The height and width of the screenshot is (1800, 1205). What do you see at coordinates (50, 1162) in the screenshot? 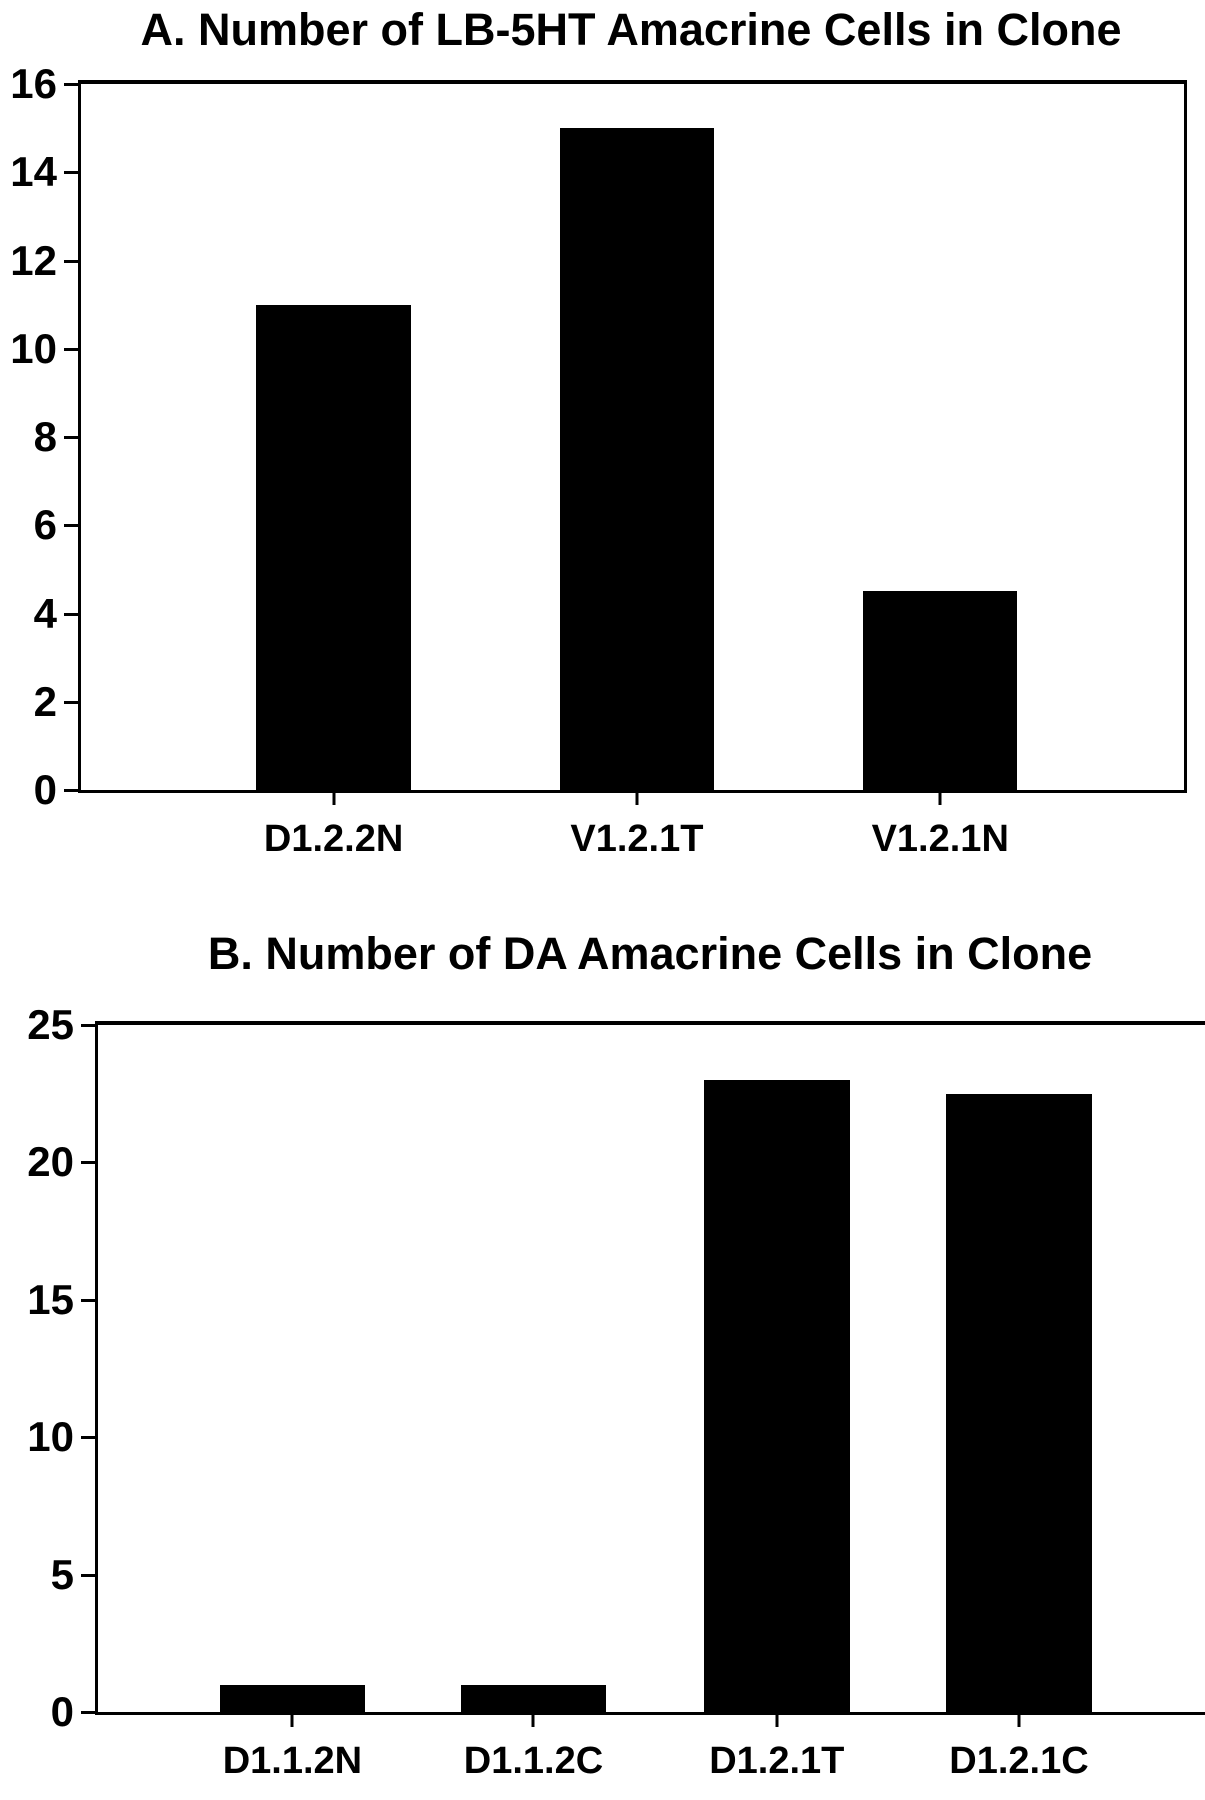
I see `y-axis-tick-label: 20` at bounding box center [50, 1162].